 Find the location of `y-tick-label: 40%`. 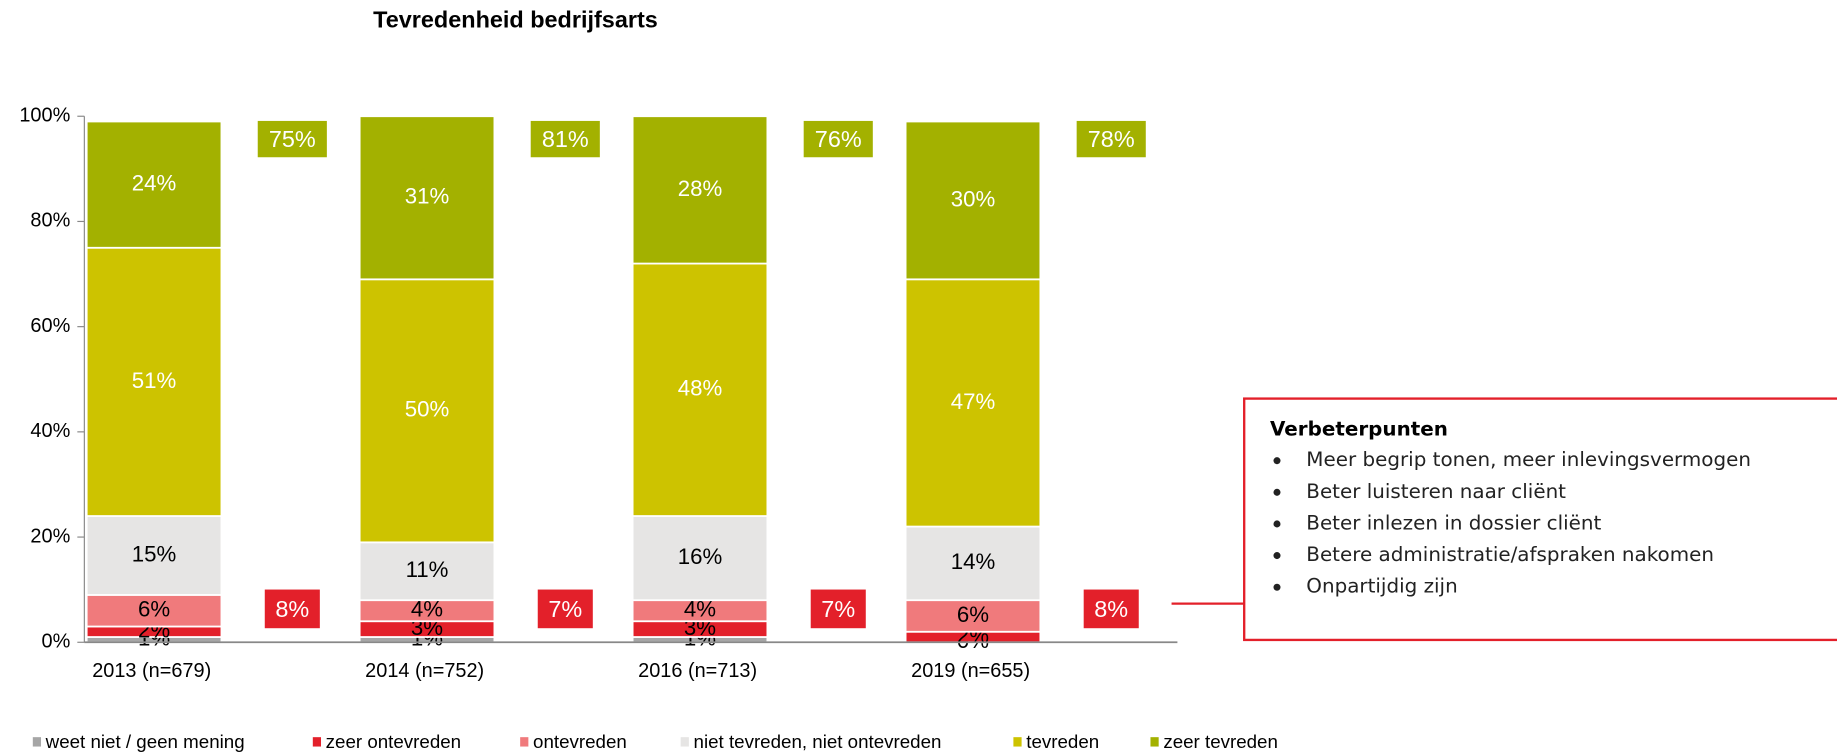

y-tick-label: 40% is located at coordinates (50, 431).